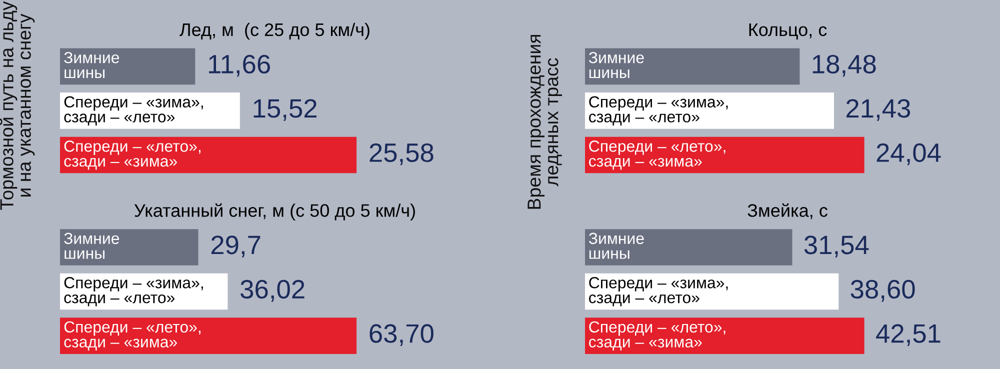 This screenshot has height=369, width=1000. What do you see at coordinates (908, 154) in the screenshot?
I see `data-label: 24,04` at bounding box center [908, 154].